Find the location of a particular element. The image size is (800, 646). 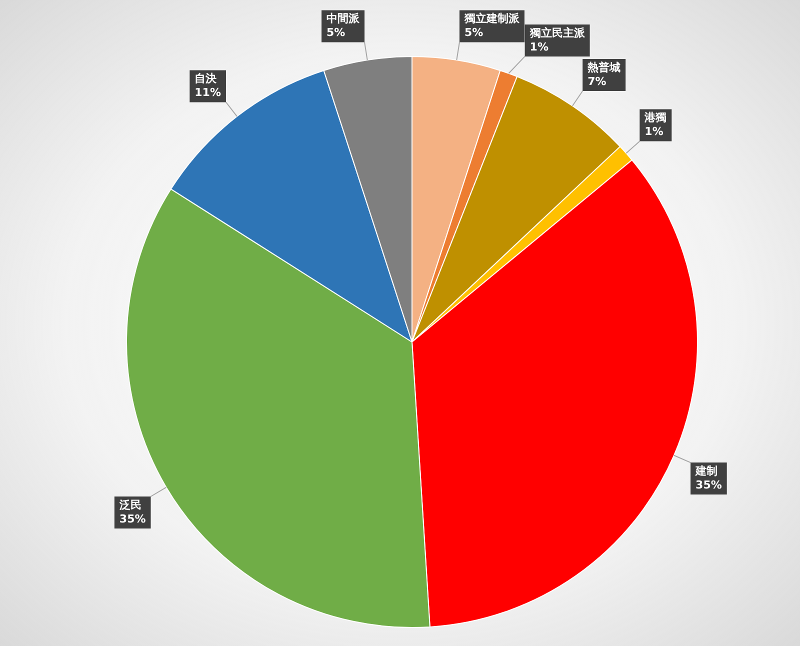

slice-label: 中間派 is located at coordinates (343, 19).